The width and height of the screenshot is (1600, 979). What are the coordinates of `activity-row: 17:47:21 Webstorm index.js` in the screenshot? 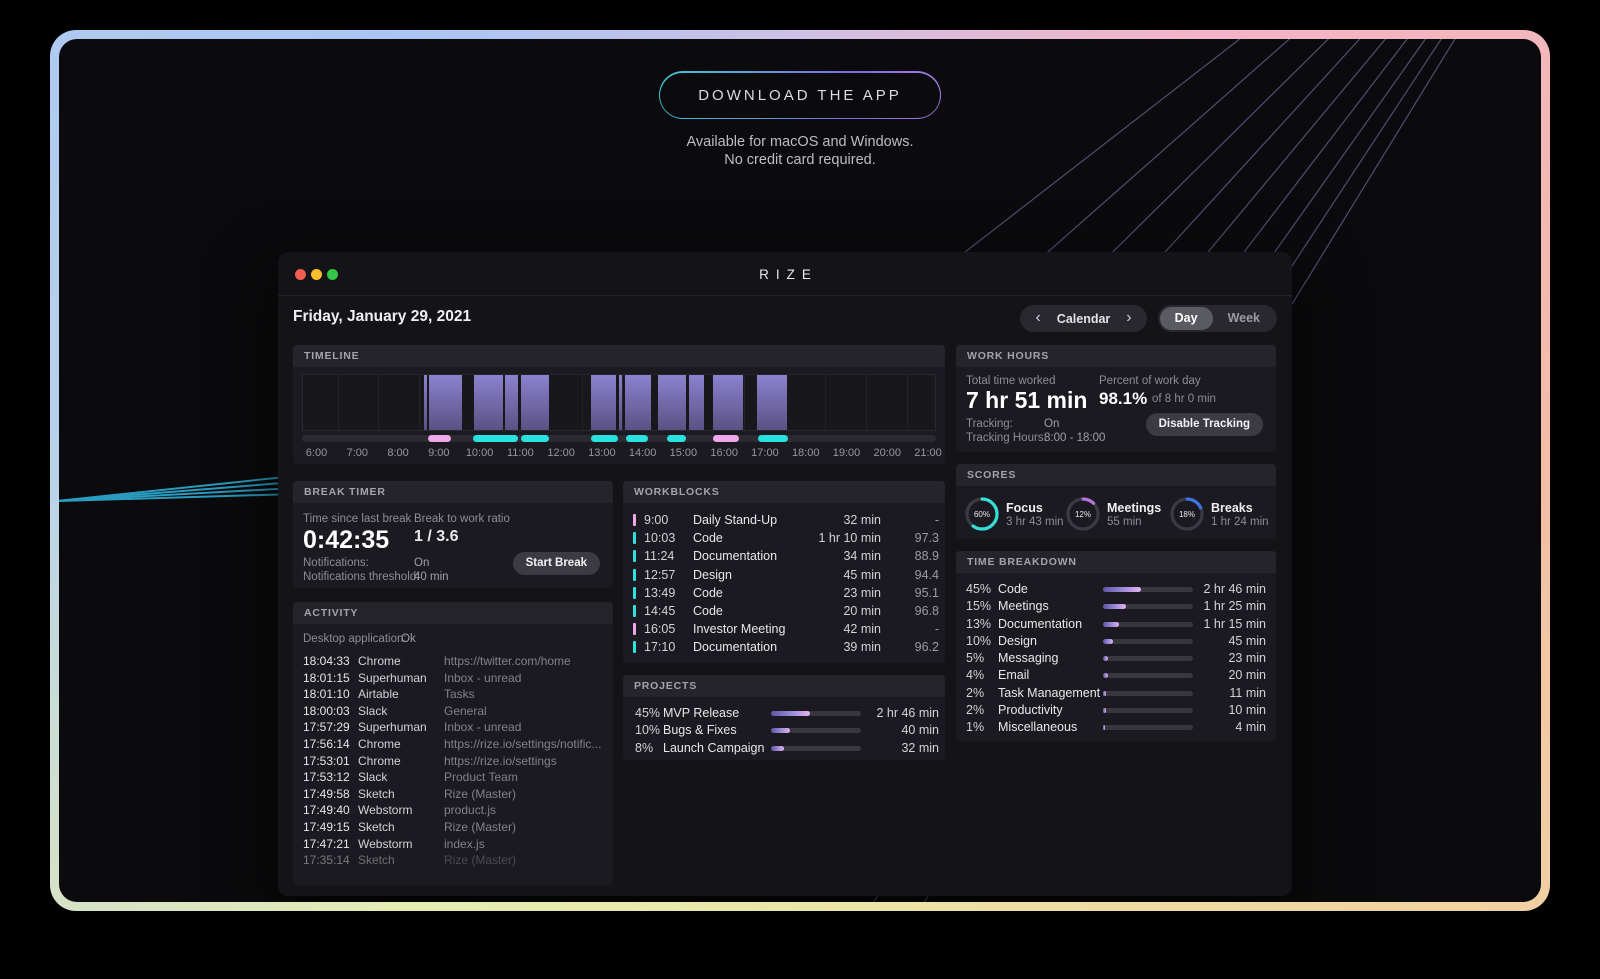 It's located at (453, 844).